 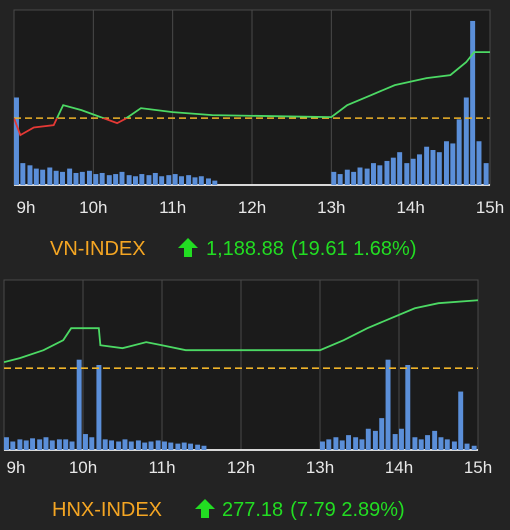 What do you see at coordinates (490, 207) in the screenshot?
I see `x-tick-label: 15h` at bounding box center [490, 207].